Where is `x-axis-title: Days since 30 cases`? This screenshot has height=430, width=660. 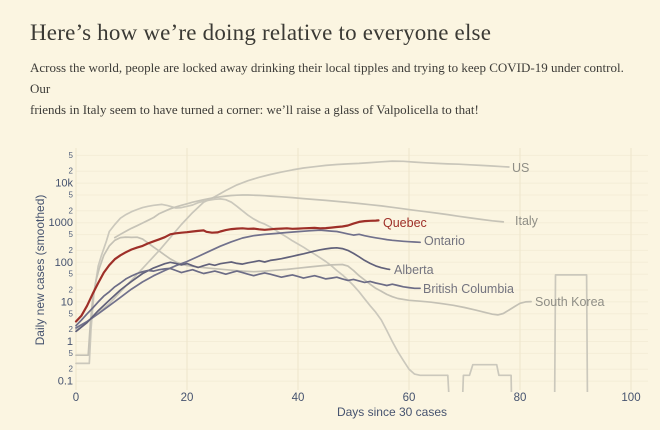 x-axis-title: Days since 30 cases is located at coordinates (392, 412).